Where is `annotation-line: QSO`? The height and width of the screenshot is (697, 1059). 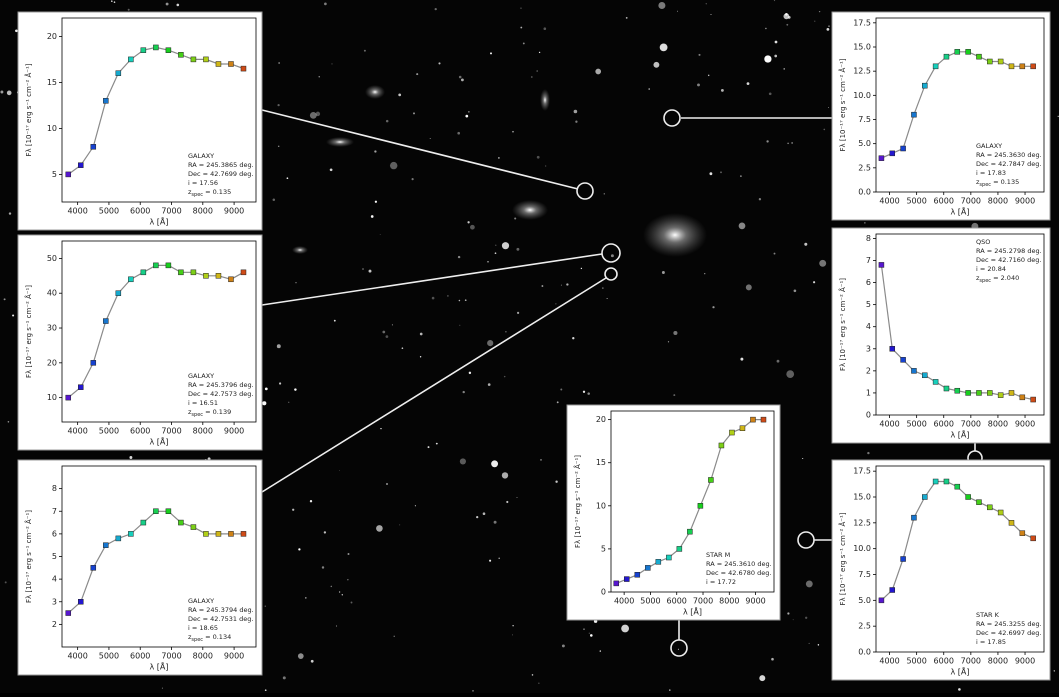 annotation-line: QSO is located at coordinates (983, 242).